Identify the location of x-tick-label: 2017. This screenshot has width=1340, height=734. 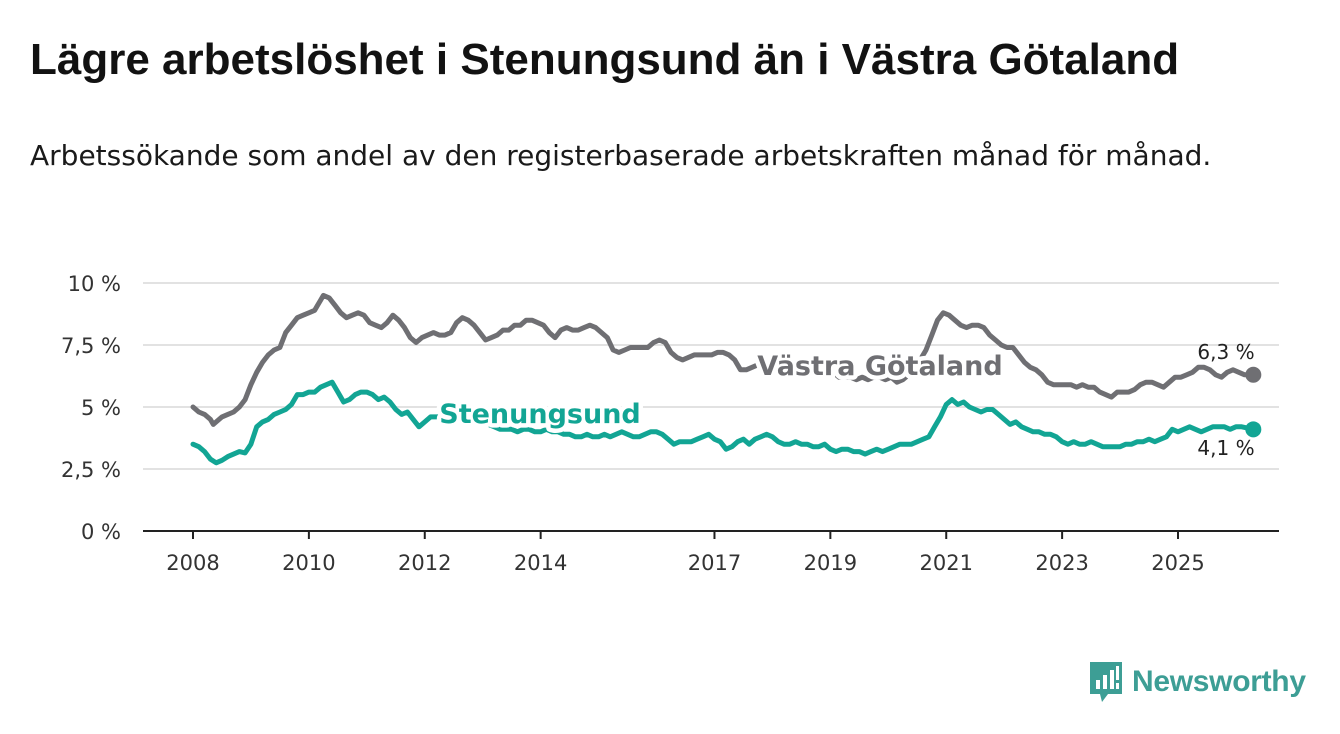
(714, 563).